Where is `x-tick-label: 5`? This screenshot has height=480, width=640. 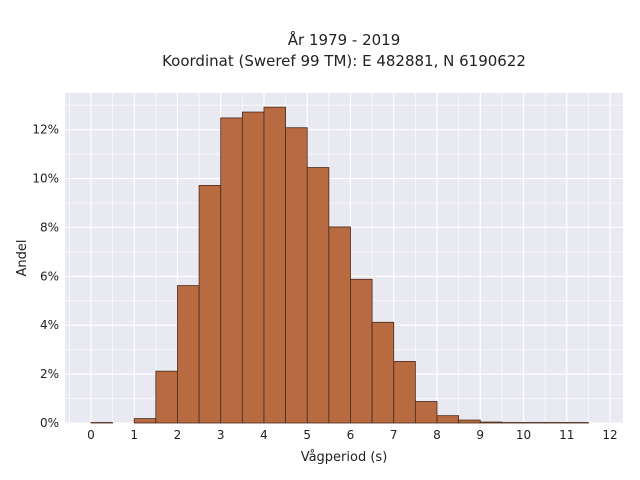
x-tick-label: 5 is located at coordinates (307, 435).